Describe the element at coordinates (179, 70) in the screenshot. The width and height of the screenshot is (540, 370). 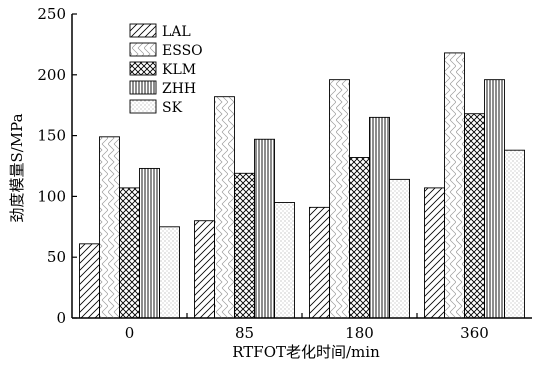
I see `legend-label-klm: KLM` at that location.